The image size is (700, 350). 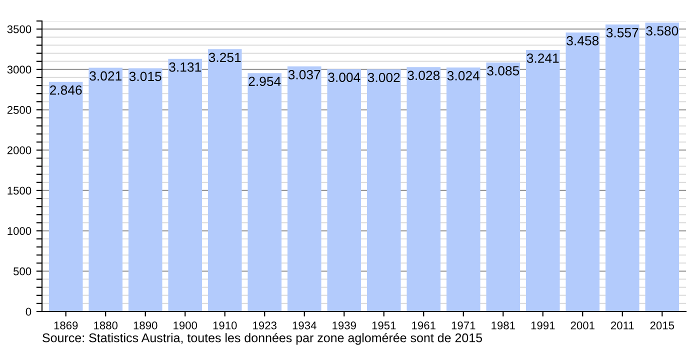 I want to click on data-label: 2.954, so click(x=264, y=81).